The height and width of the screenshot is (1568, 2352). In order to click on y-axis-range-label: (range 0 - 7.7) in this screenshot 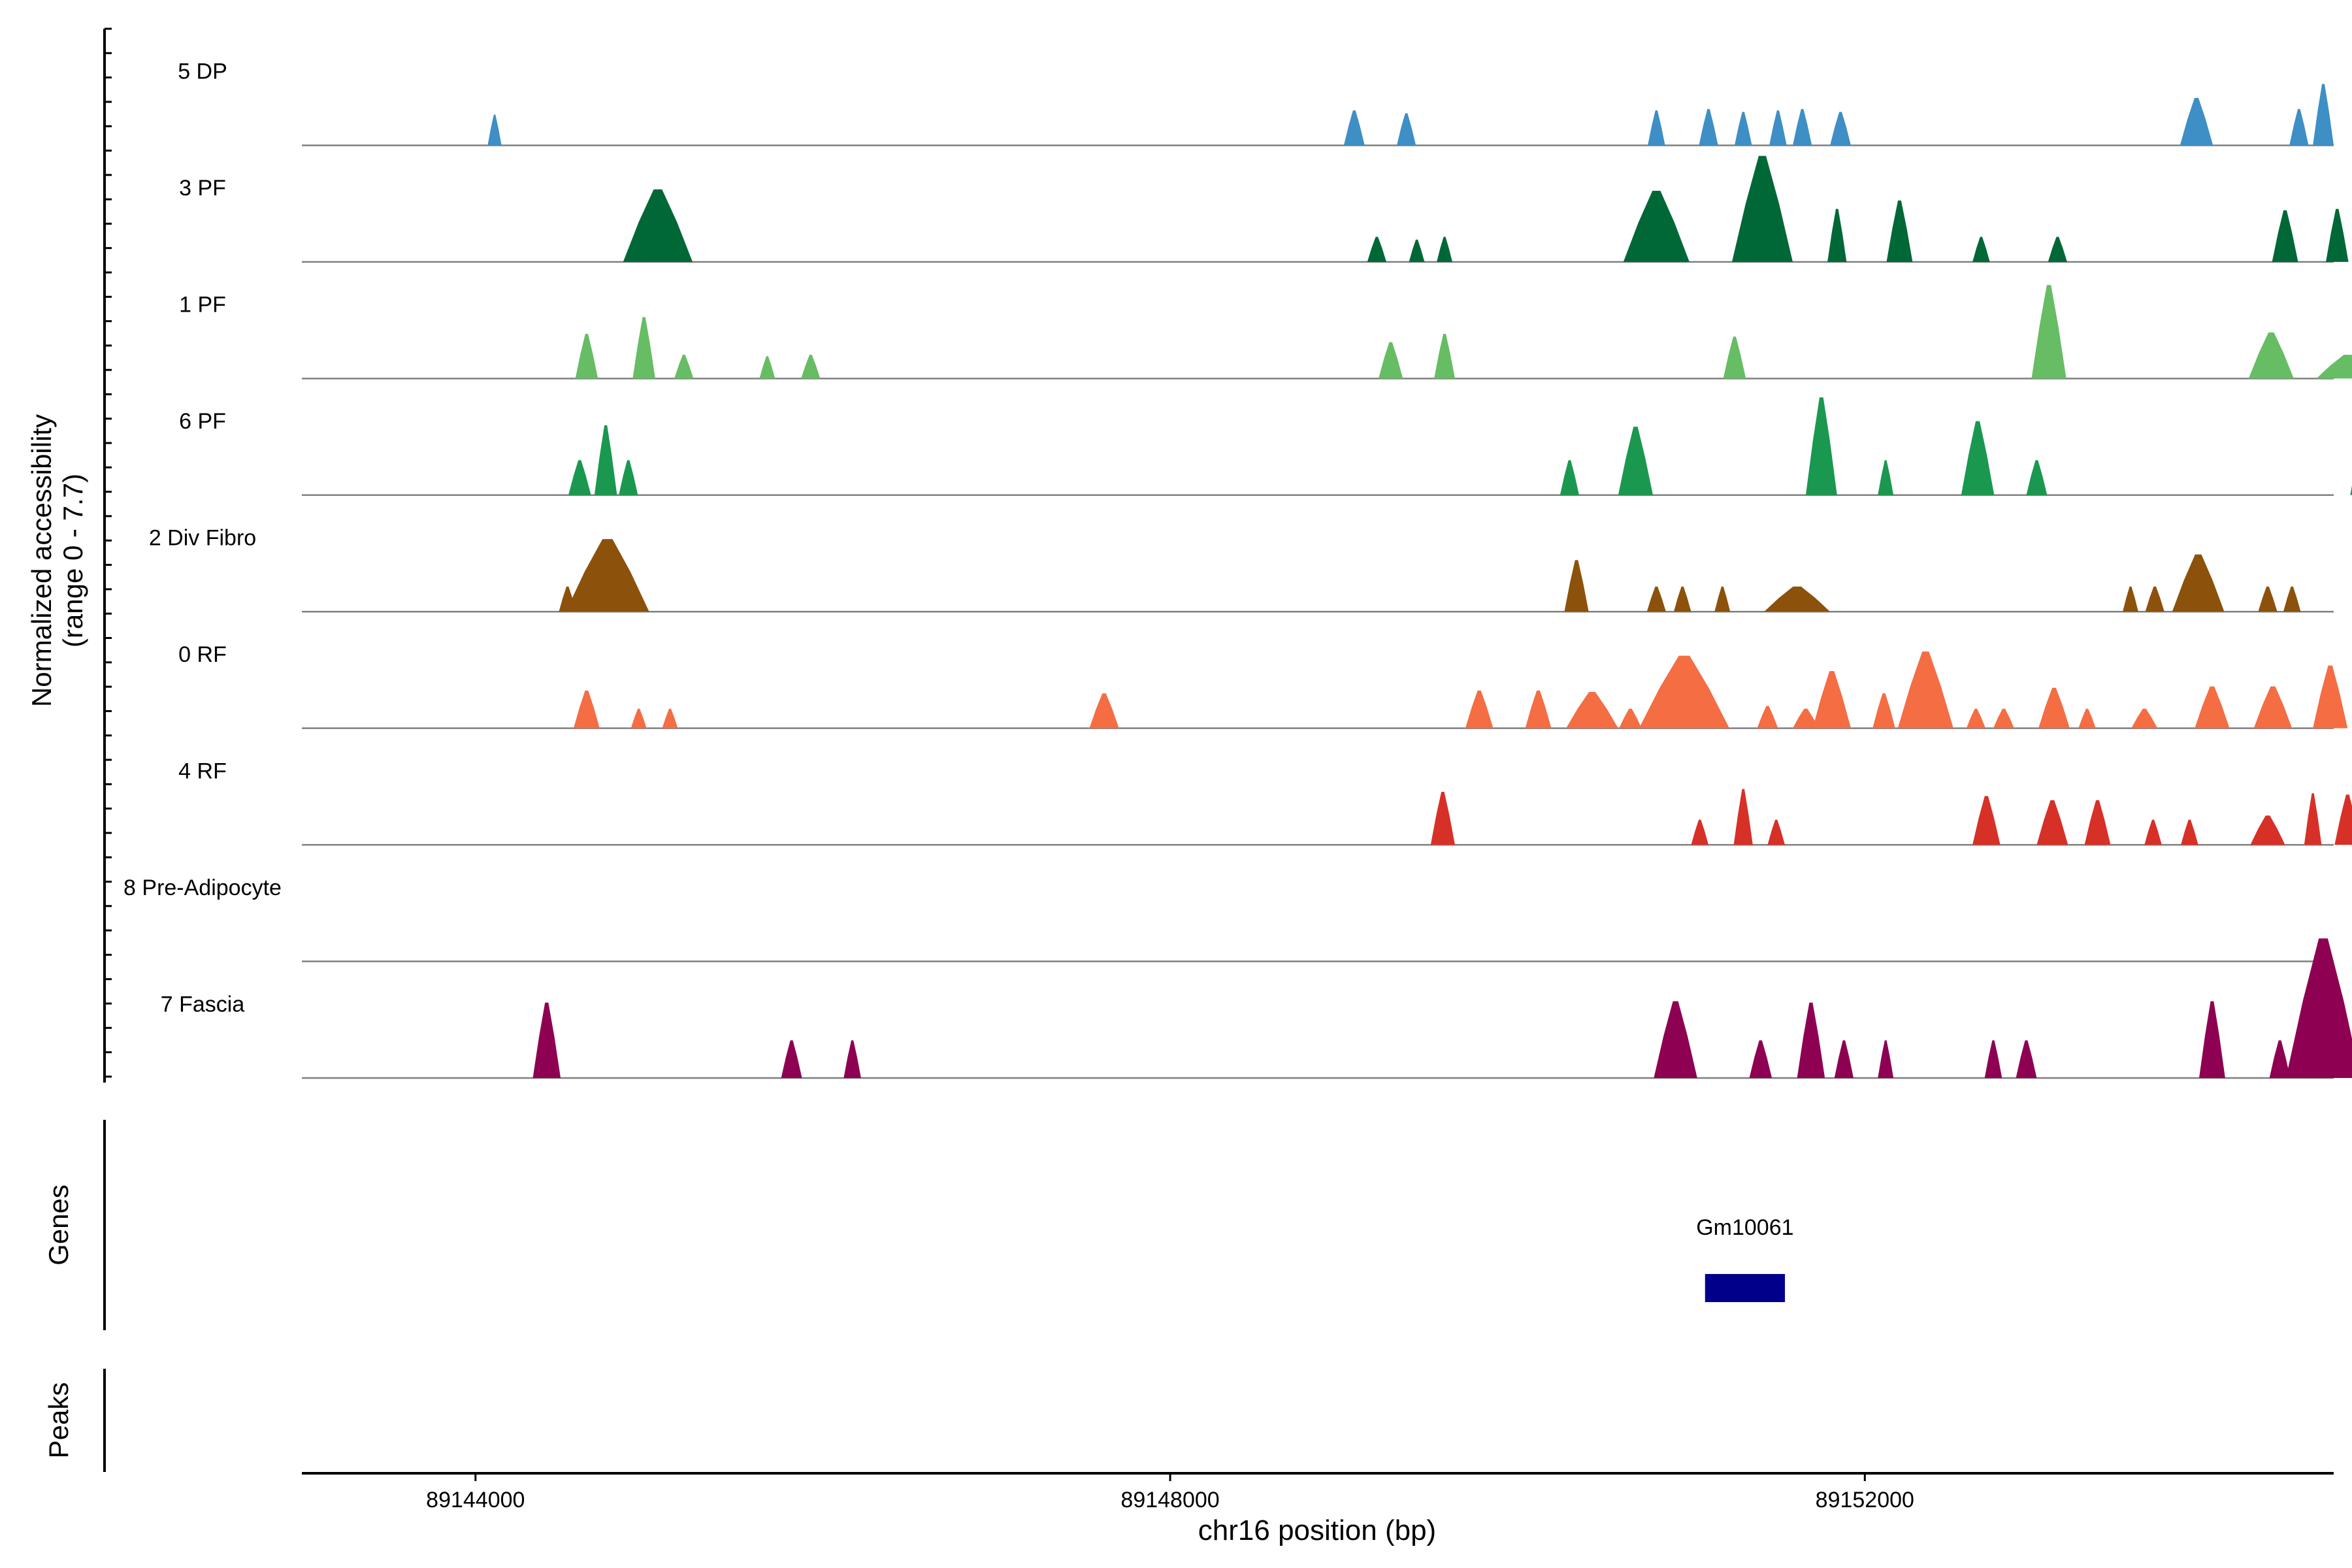, I will do `click(72, 560)`.